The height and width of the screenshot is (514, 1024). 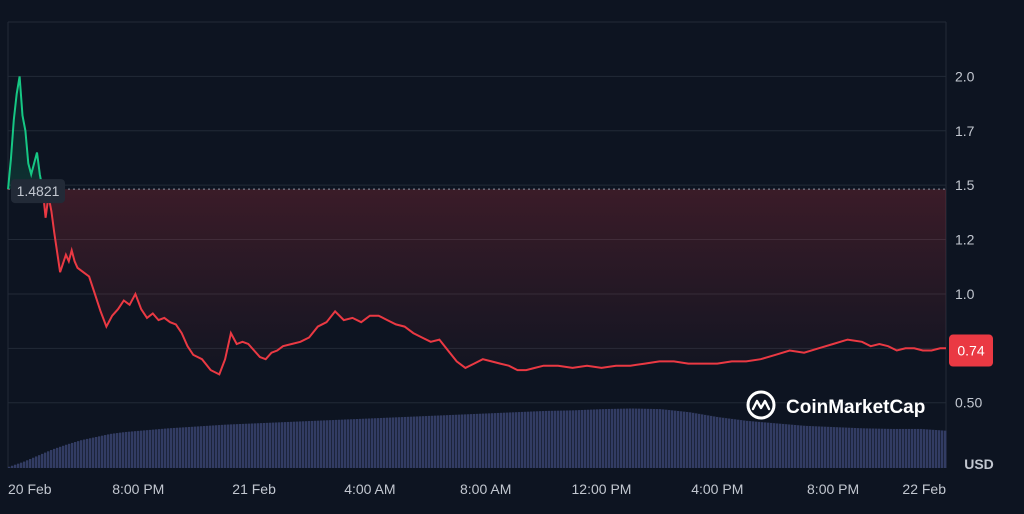 I want to click on current-price-label: 0.74, so click(x=970, y=351).